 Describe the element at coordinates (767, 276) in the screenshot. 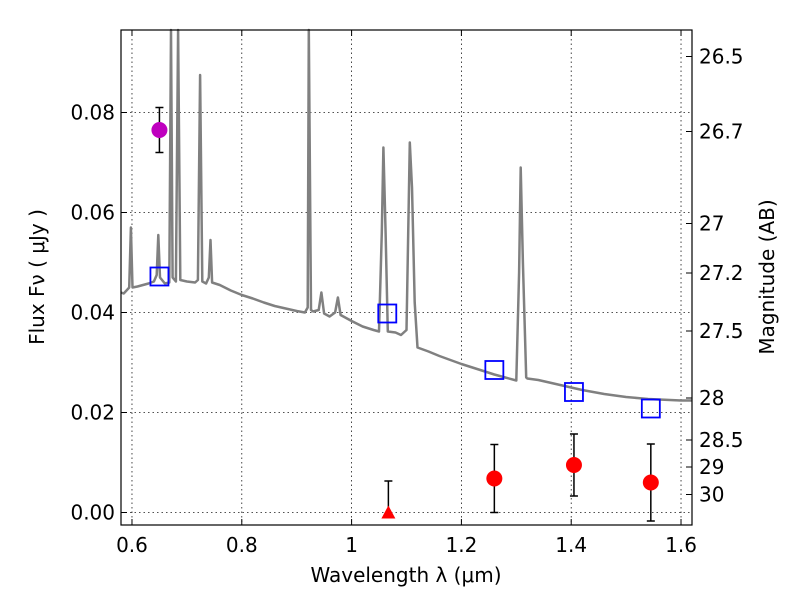

I see `magnitude-axis-title: Magnitude (AB)` at that location.